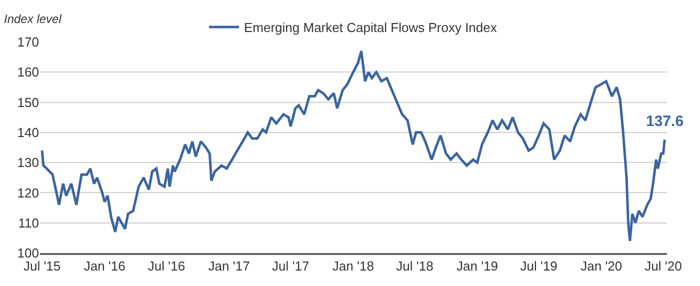 This screenshot has height=286, width=700. What do you see at coordinates (477, 266) in the screenshot?
I see `x-tick-label: Jan '19` at bounding box center [477, 266].